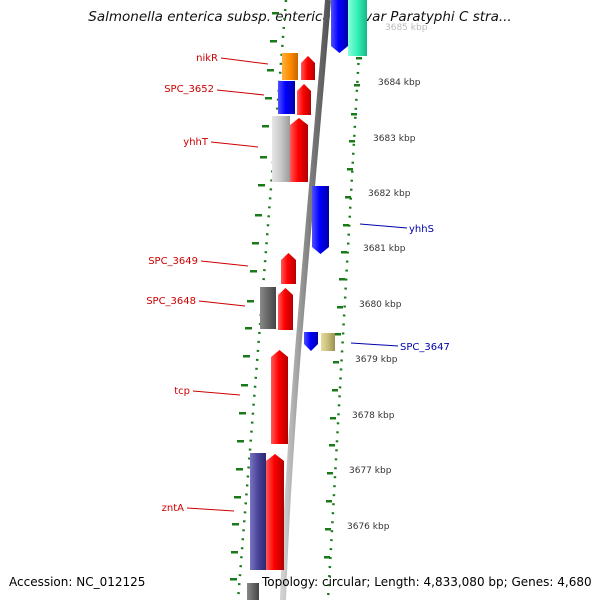 The height and width of the screenshot is (600, 600). I want to click on inner-tick-ring, so click(345, 300).